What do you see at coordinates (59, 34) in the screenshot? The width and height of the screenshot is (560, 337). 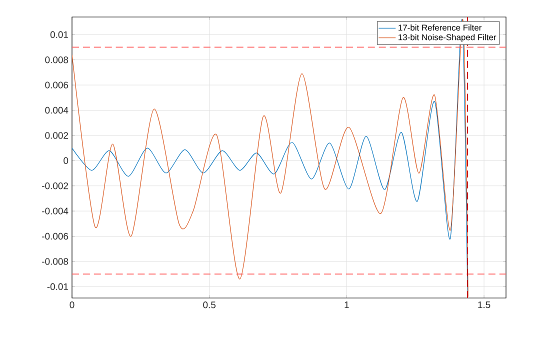 I see `y-tick-label: 0.01` at bounding box center [59, 34].